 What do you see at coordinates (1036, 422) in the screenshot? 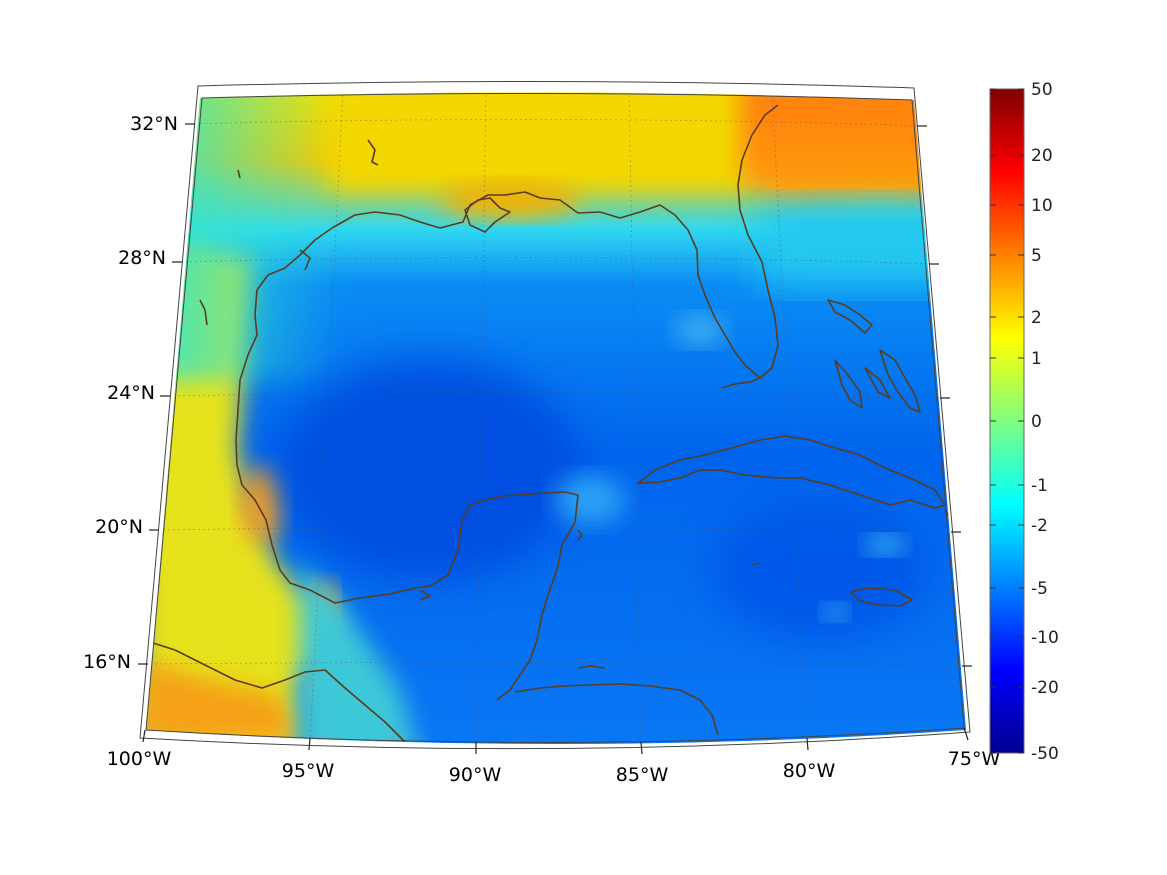
I see `colorbar-tick-label: 0` at bounding box center [1036, 422].